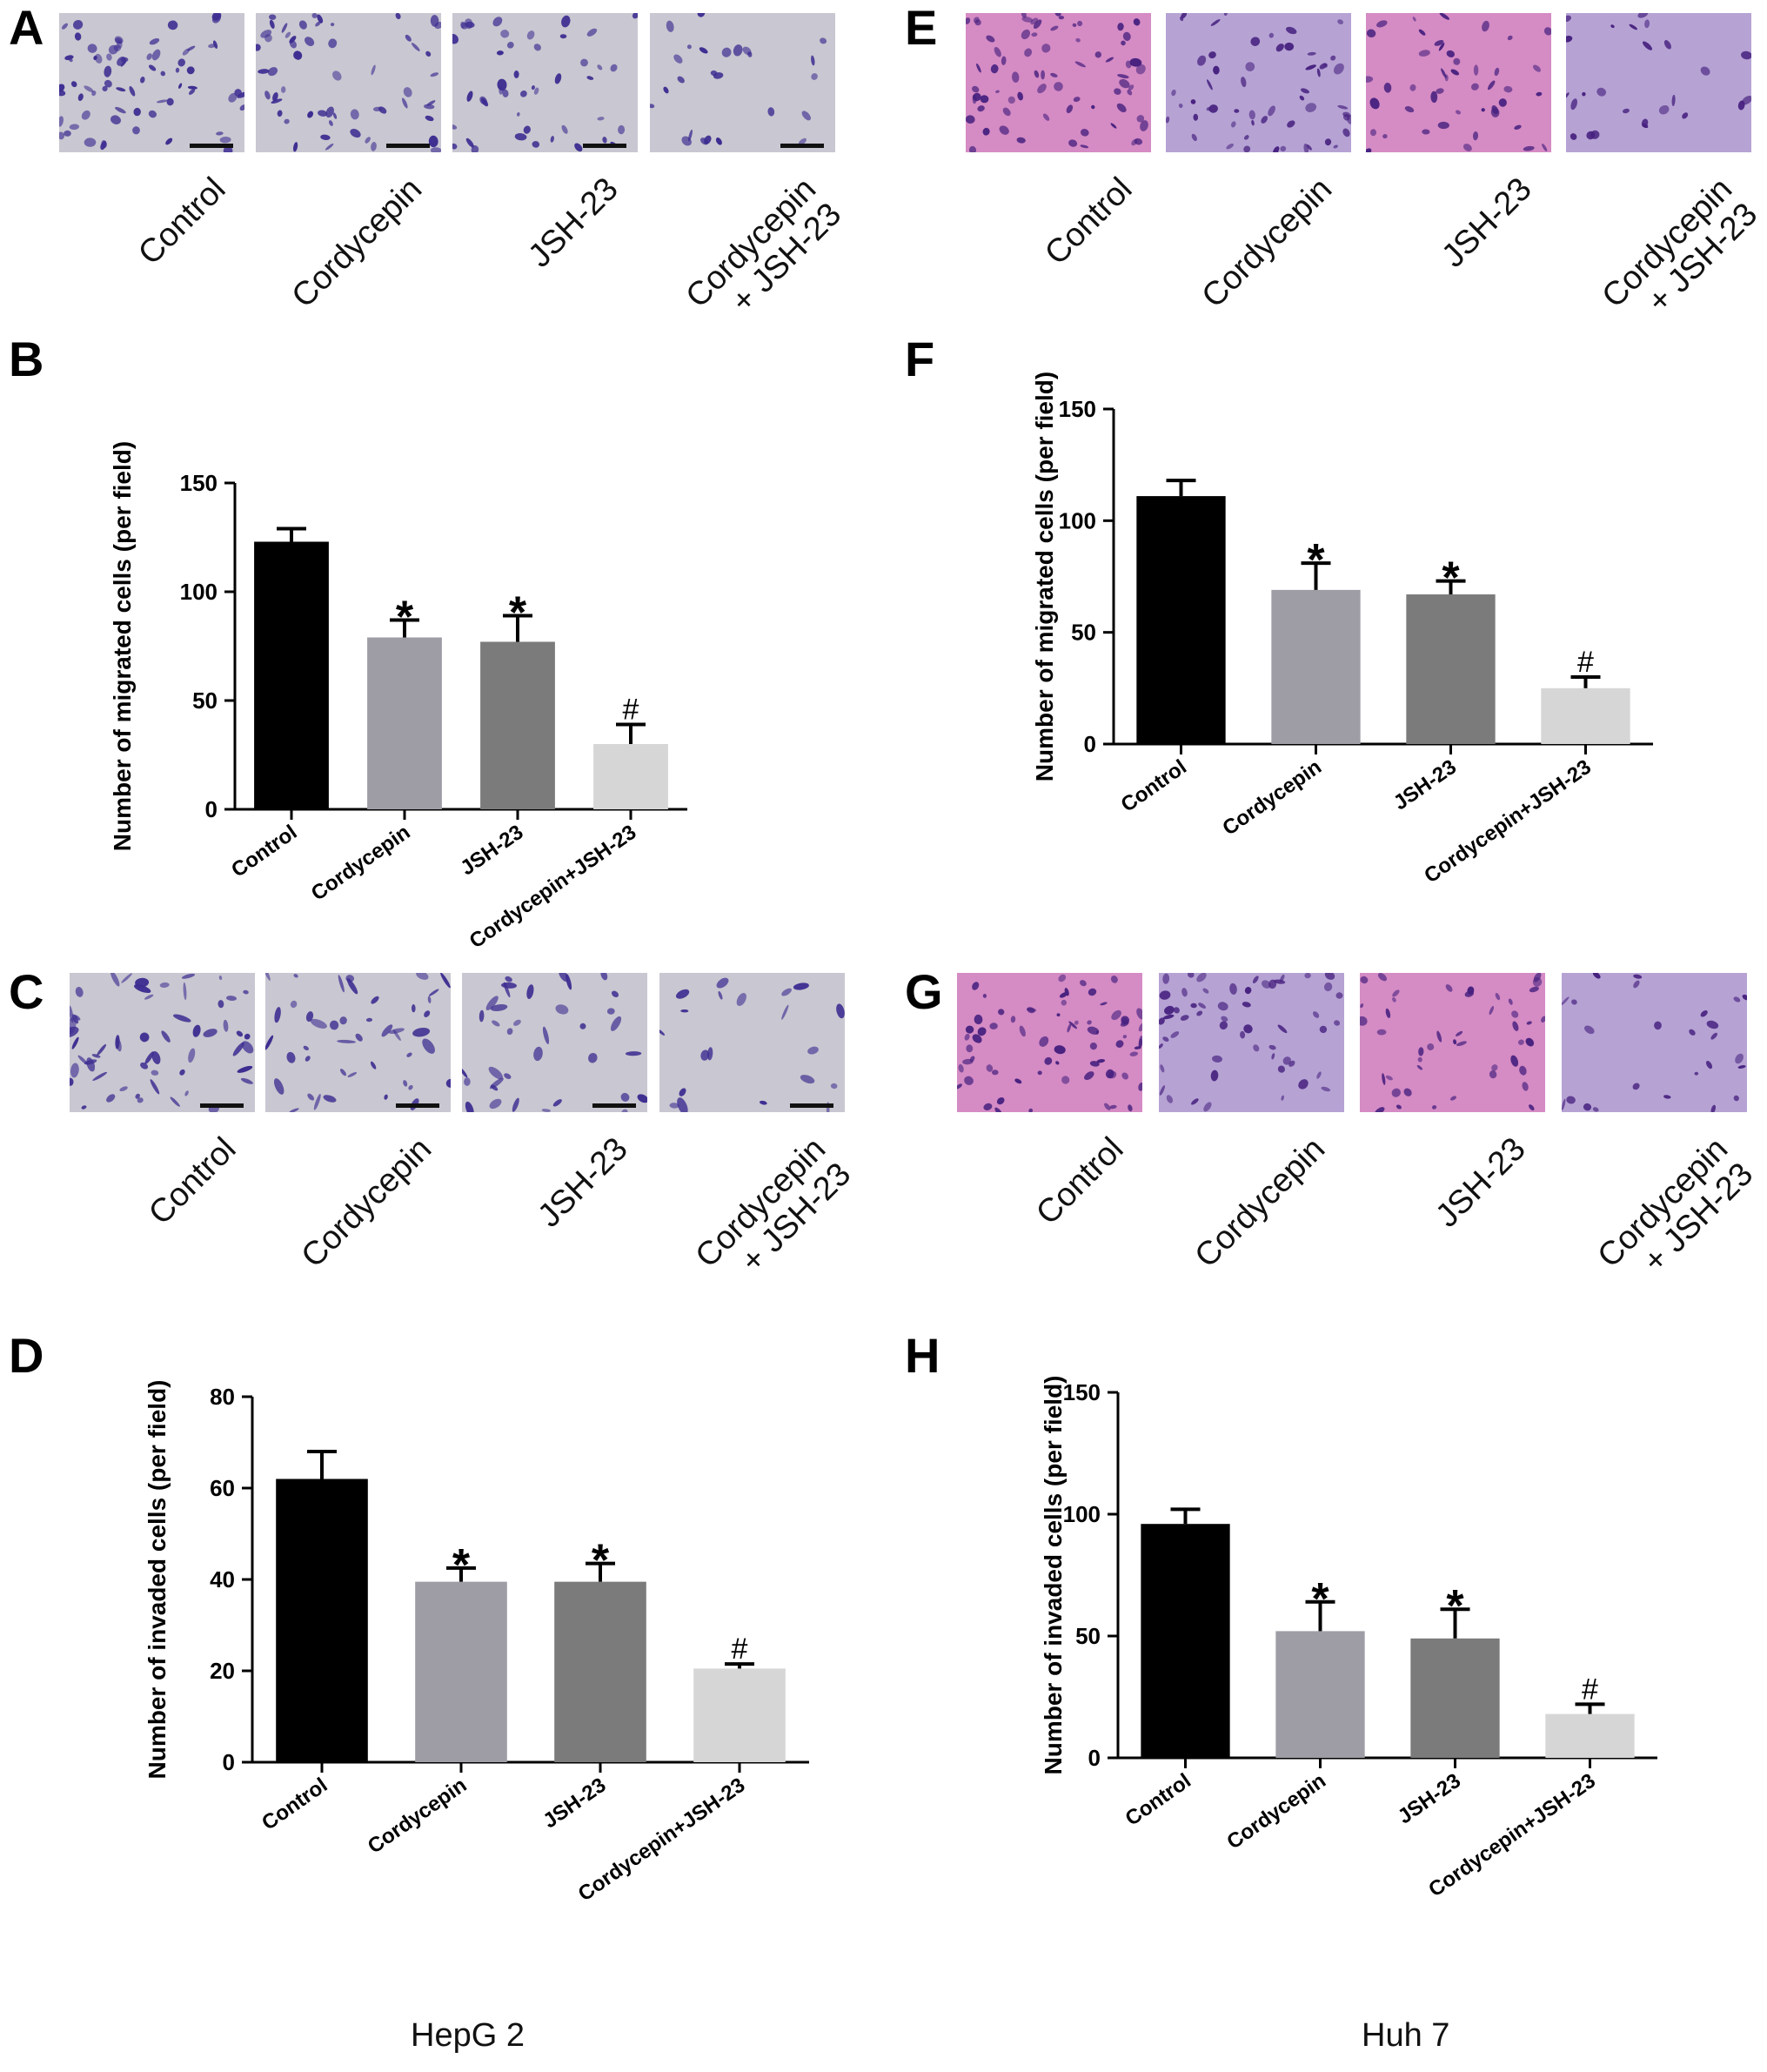 This screenshot has width=1767, height=2072. I want to click on panel-letter-h: H, so click(923, 1355).